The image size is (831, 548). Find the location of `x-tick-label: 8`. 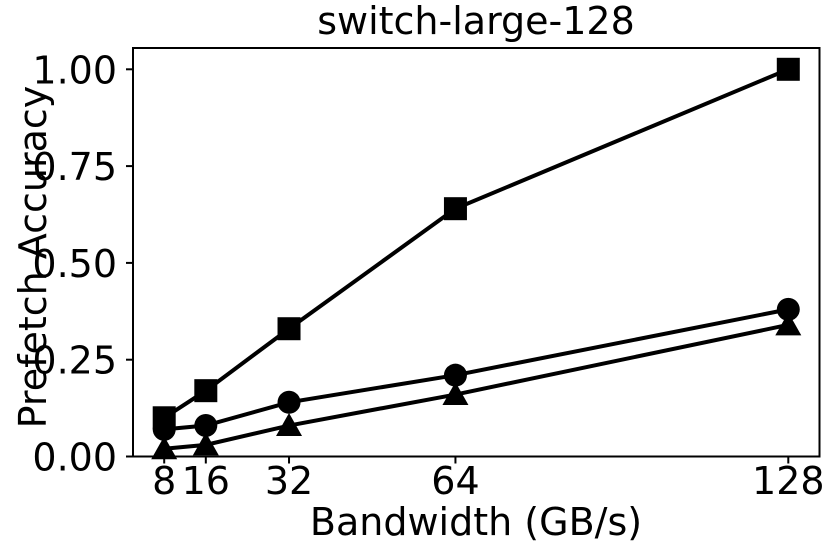

x-tick-label: 8 is located at coordinates (164, 481).